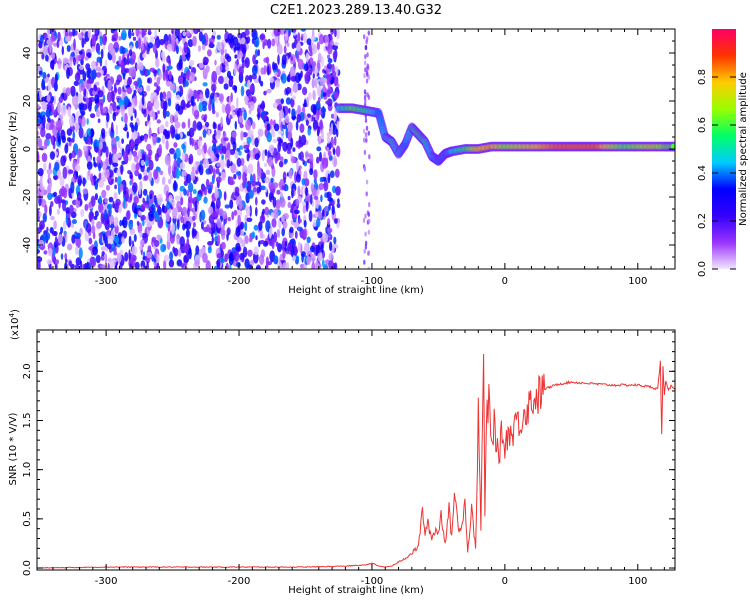  I want to click on x-tick-label: 100, so click(637, 581).